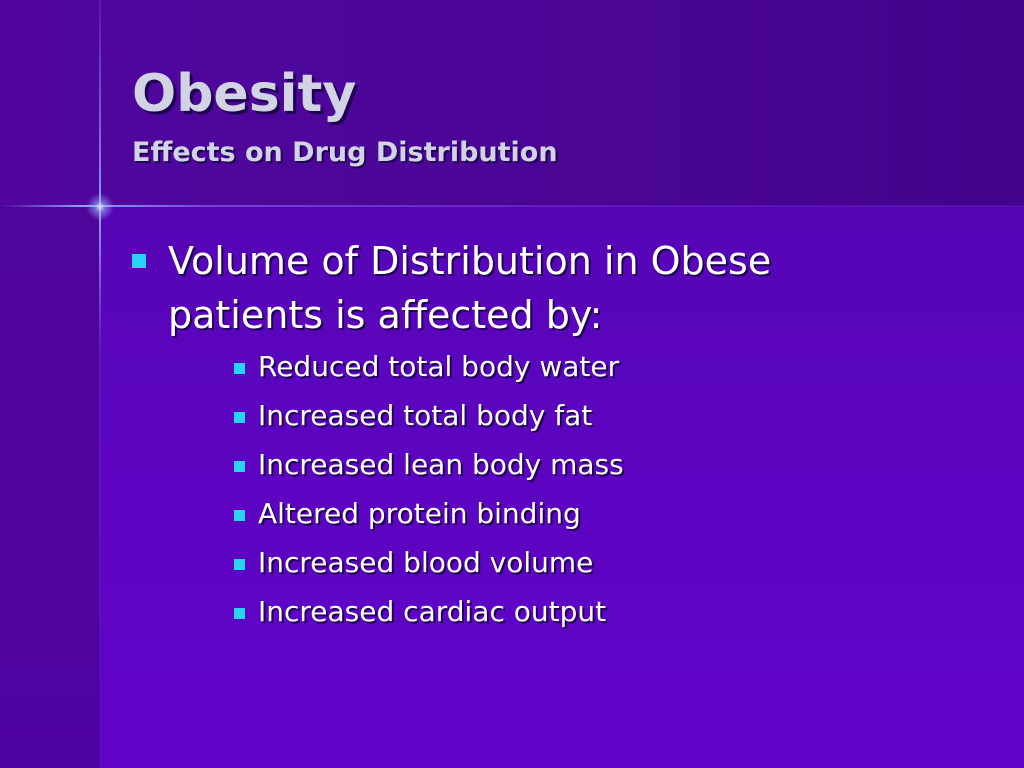 This screenshot has width=1024, height=768. I want to click on vertical-accent-line, so click(100, 384).